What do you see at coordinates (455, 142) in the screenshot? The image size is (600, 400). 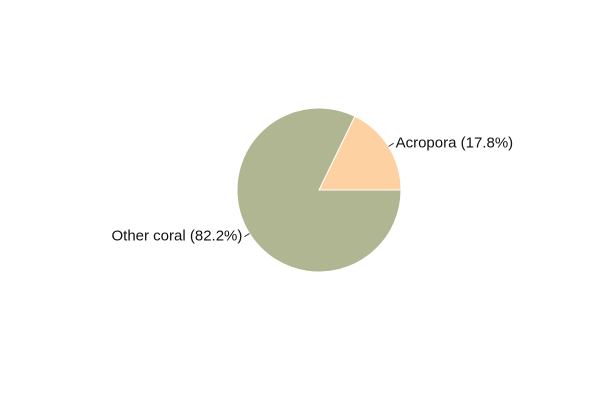 I see `slice-label-acropora: Acropora (17.8%)` at bounding box center [455, 142].